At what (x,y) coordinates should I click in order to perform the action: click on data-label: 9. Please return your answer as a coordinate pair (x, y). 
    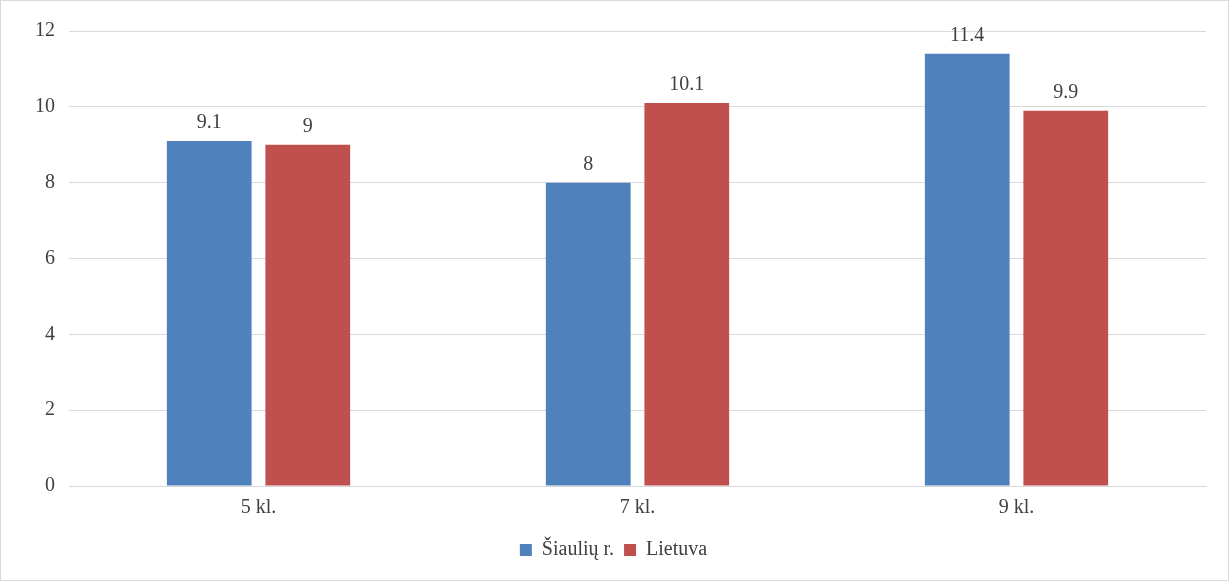
    Looking at the image, I should click on (307, 125).